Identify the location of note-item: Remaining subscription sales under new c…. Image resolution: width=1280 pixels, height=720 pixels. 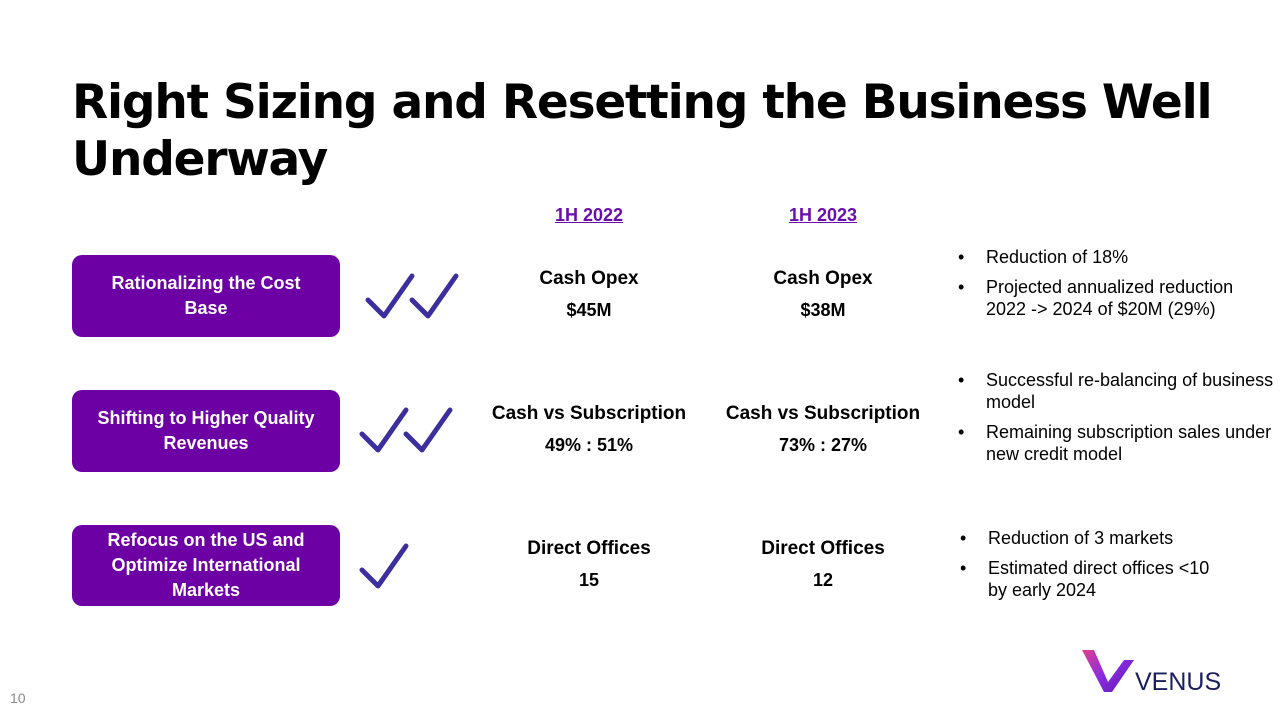
(1117, 443).